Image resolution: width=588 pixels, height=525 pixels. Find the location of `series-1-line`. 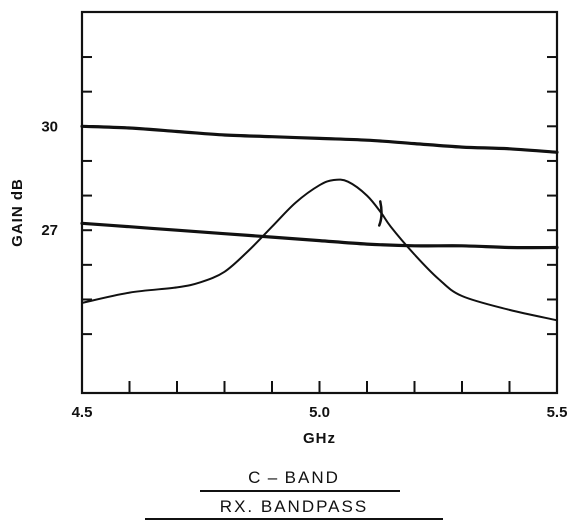

series-1-line is located at coordinates (319, 139).